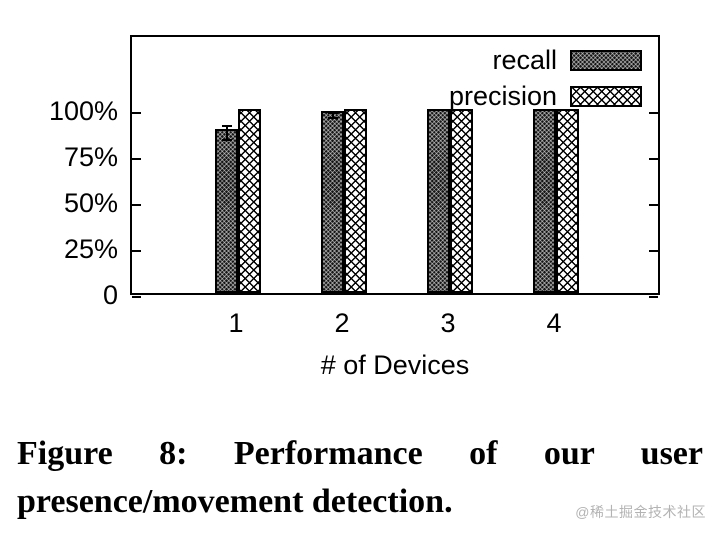 Image resolution: width=720 pixels, height=539 pixels. What do you see at coordinates (236, 323) in the screenshot?
I see `x-tick-label: 1` at bounding box center [236, 323].